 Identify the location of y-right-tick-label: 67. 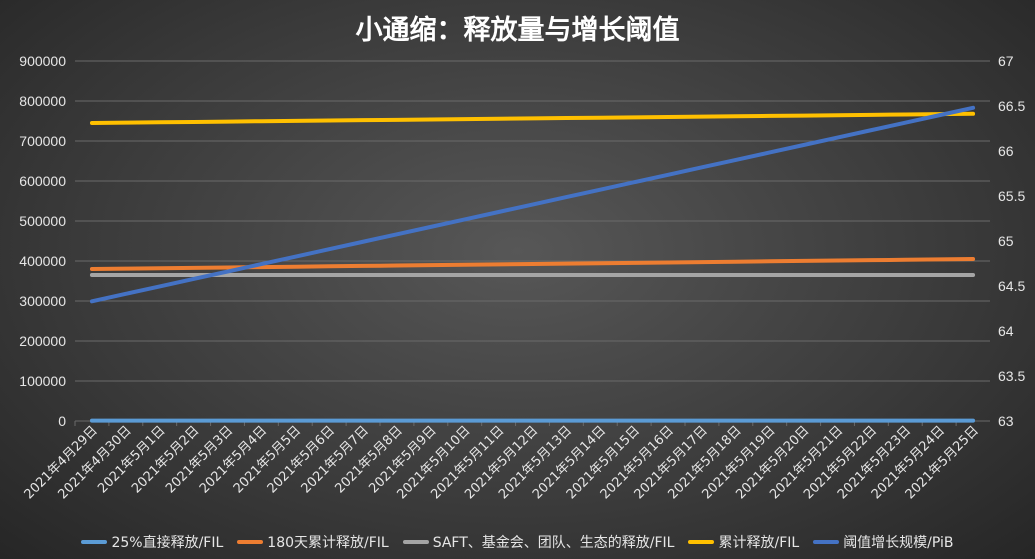
(1006, 61).